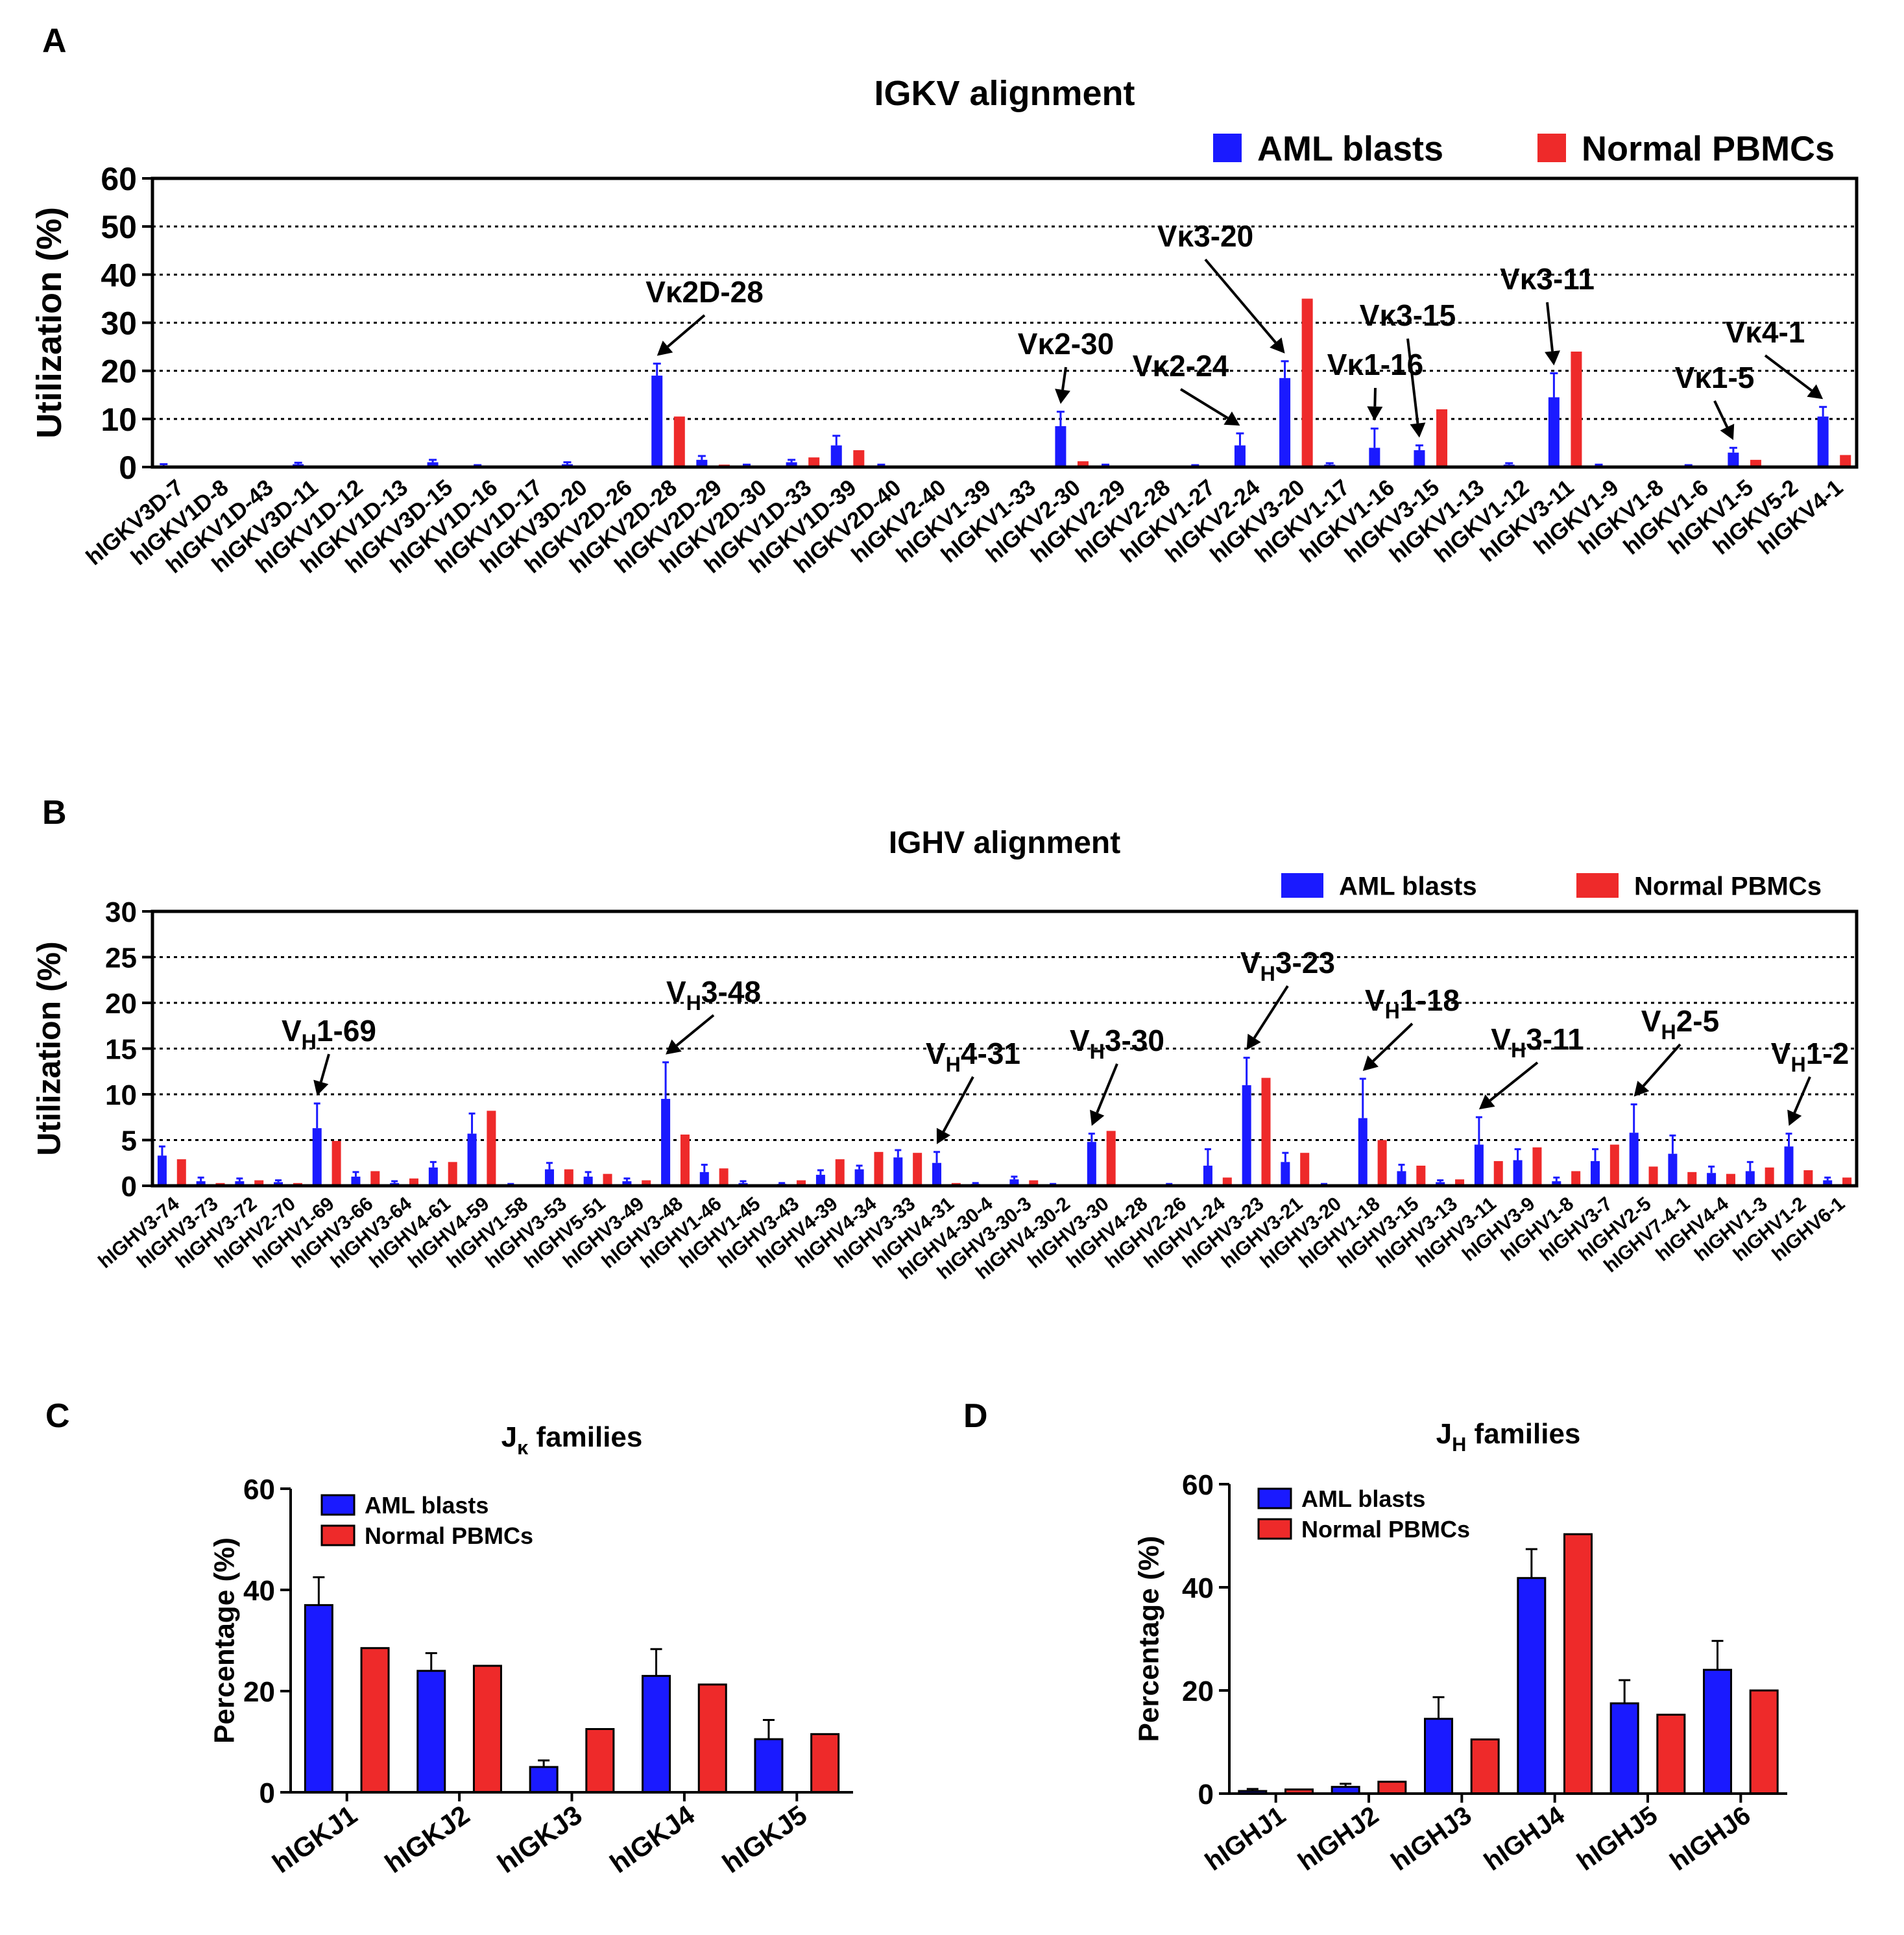  What do you see at coordinates (1508, 1437) in the screenshot?
I see `chart-d-title: JH families` at bounding box center [1508, 1437].